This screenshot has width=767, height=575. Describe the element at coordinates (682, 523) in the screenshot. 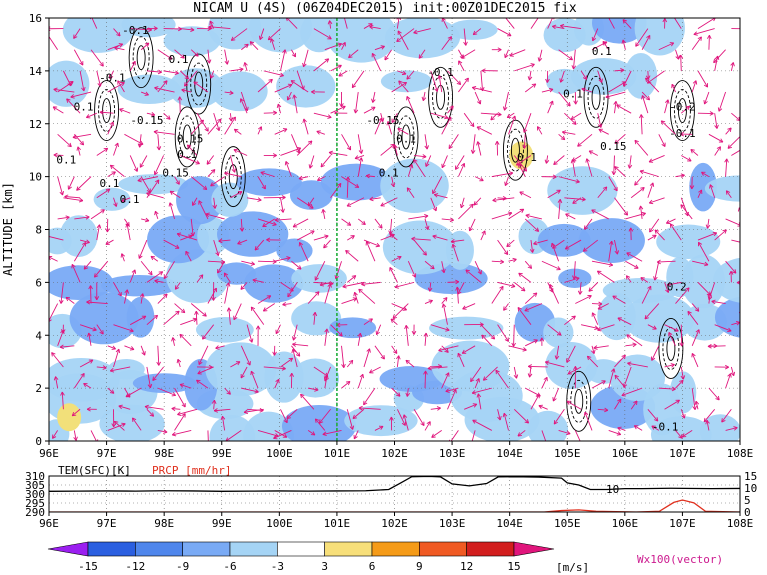

I see `surface-x-tick-label: 107E` at that location.